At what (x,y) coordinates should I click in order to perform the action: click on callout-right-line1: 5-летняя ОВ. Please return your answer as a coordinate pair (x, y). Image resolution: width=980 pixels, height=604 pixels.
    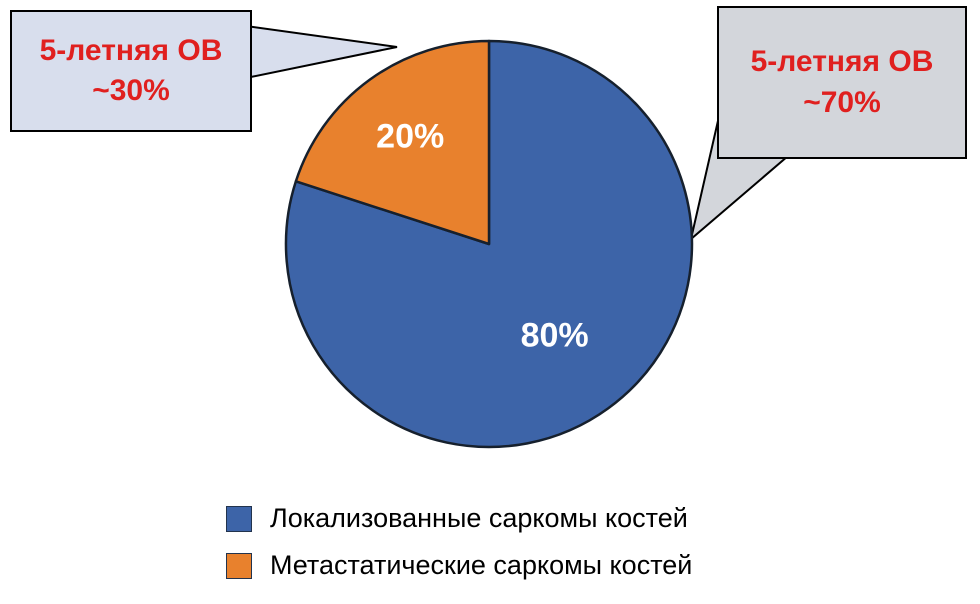
    Looking at the image, I should click on (842, 61).